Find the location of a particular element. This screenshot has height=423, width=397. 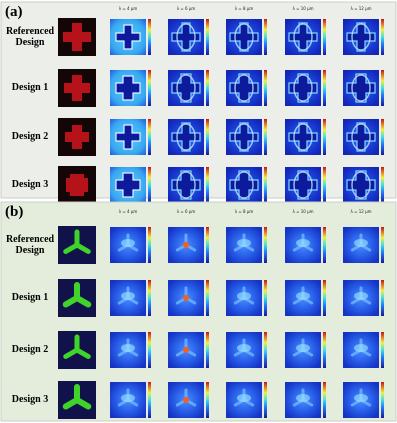

panel-label: (a) is located at coordinates (14, 12).